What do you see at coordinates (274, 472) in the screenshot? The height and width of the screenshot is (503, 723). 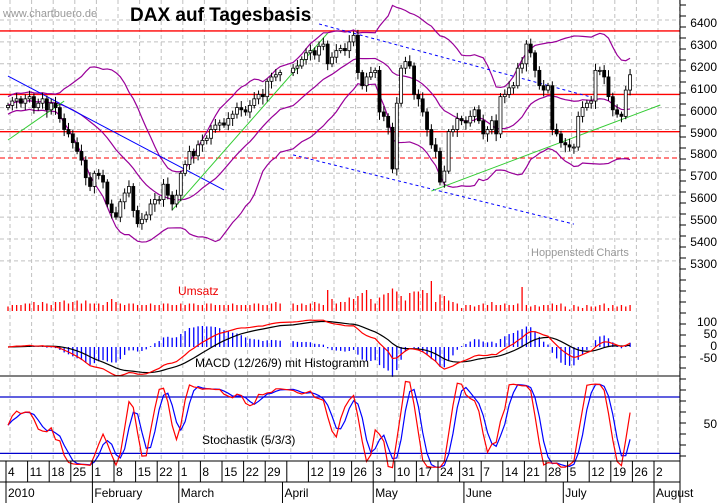 I see `day-tick-label: 29` at bounding box center [274, 472].